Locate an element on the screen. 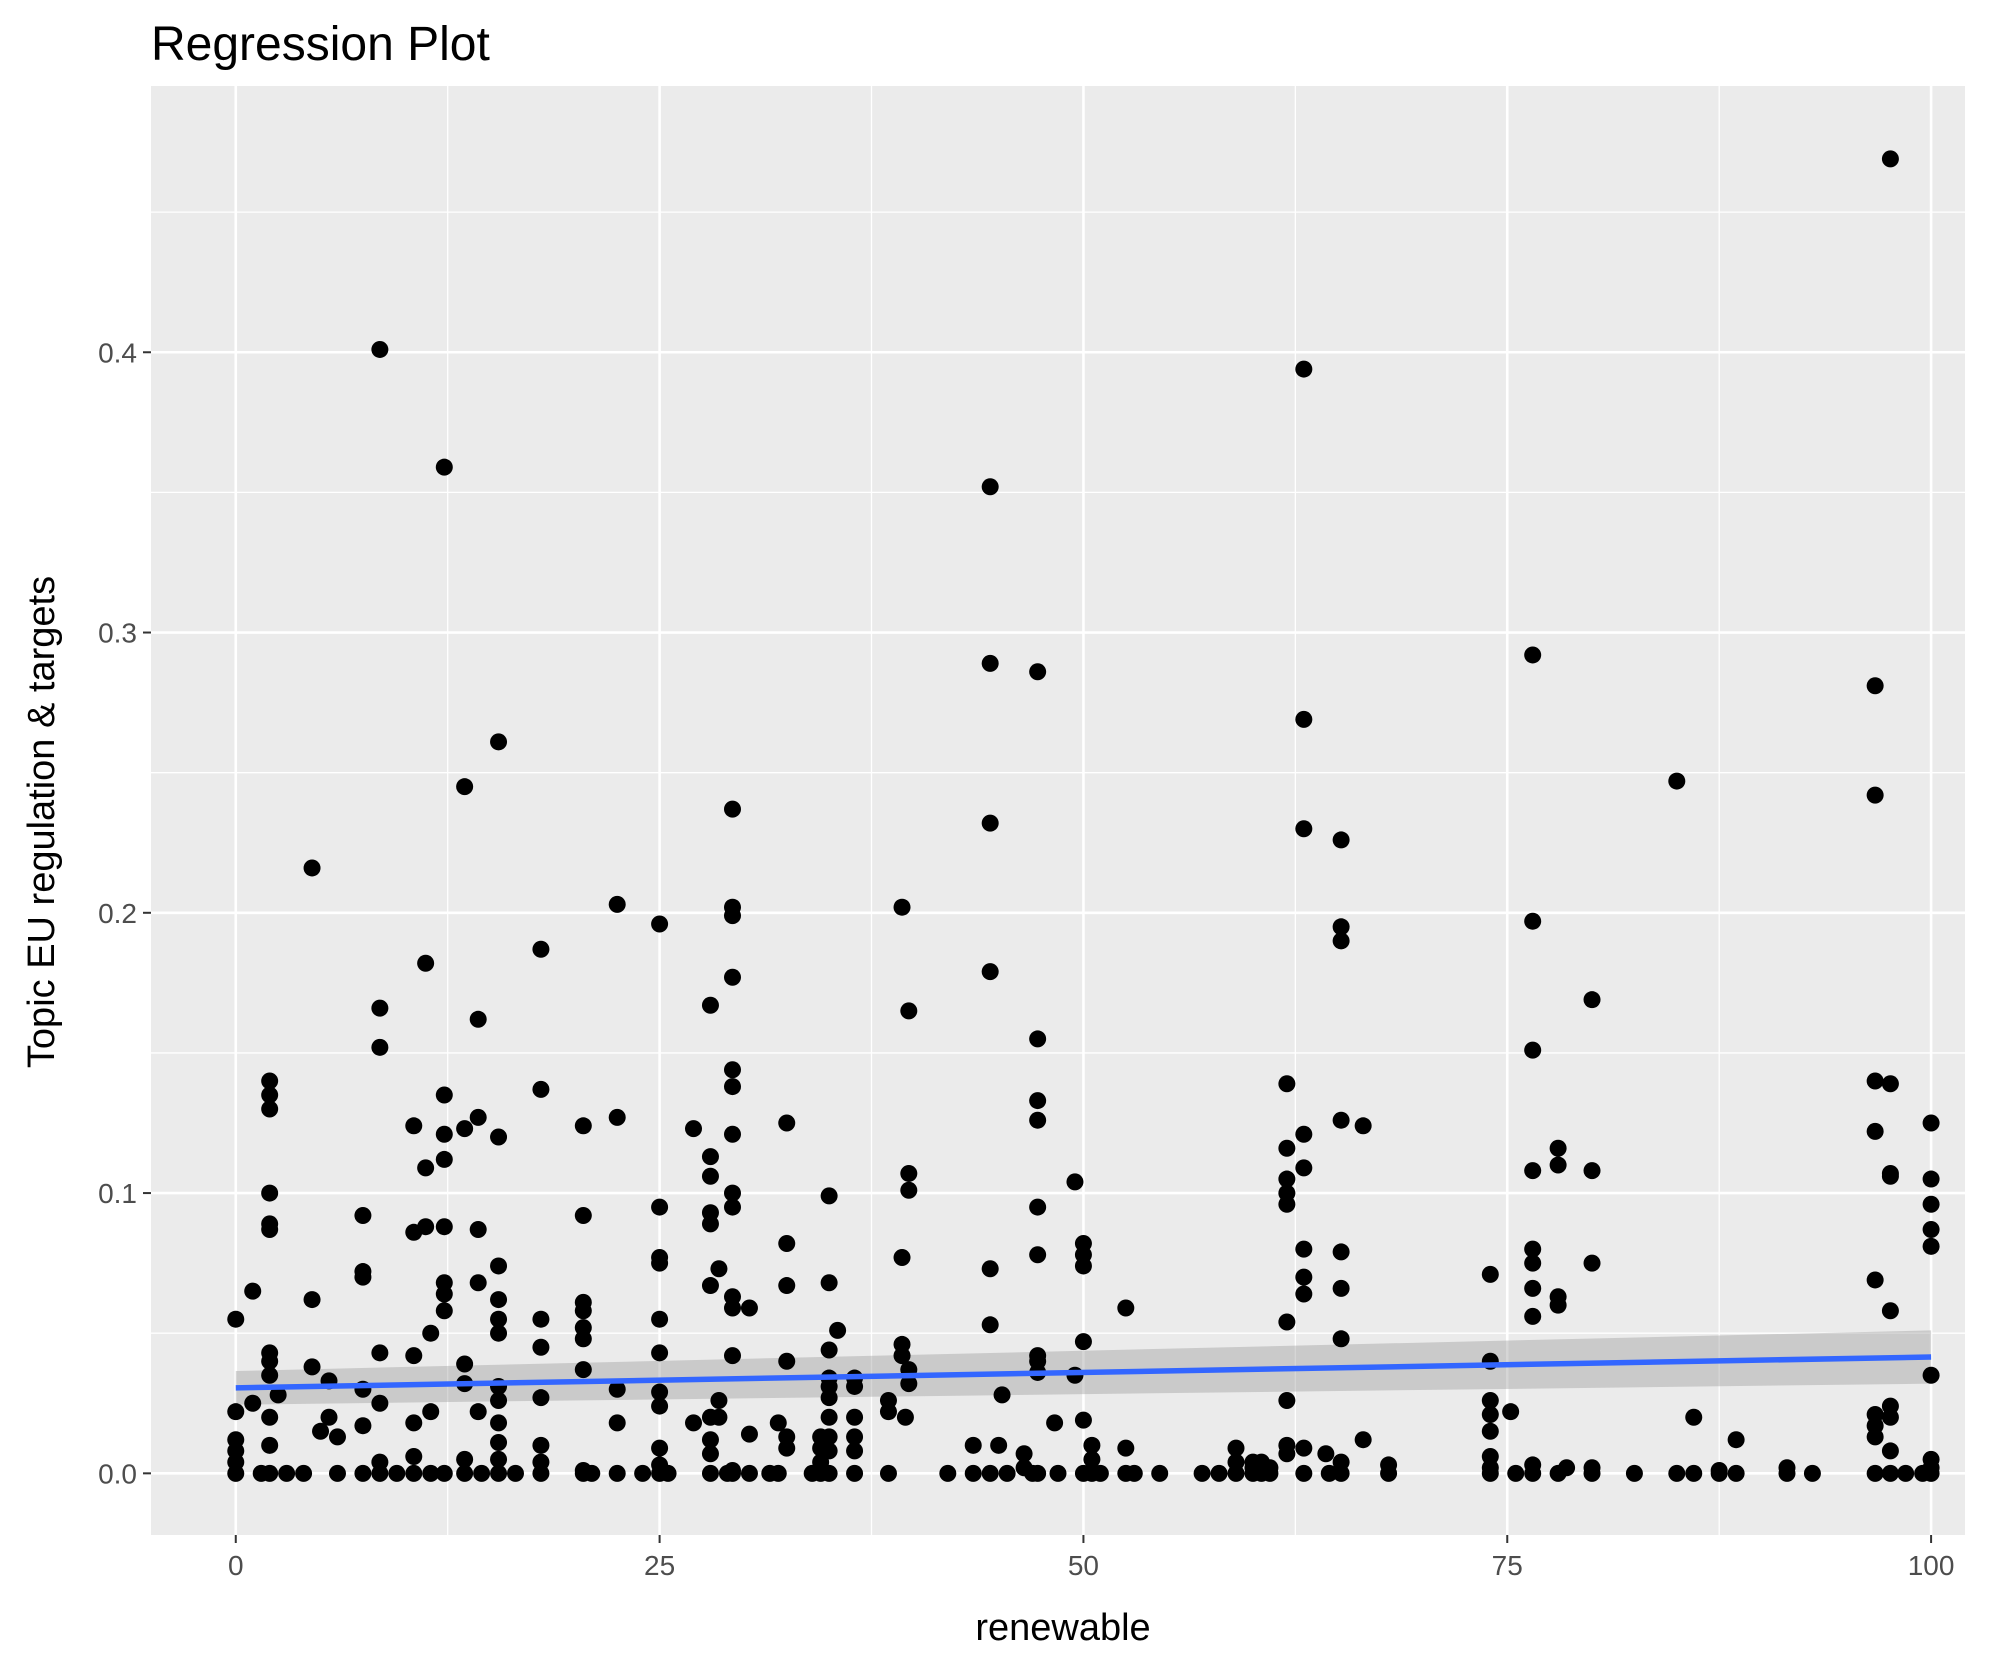 Image resolution: width=1990 pixels, height=1665 pixels. x-tick-label: 50 is located at coordinates (1083, 1565).